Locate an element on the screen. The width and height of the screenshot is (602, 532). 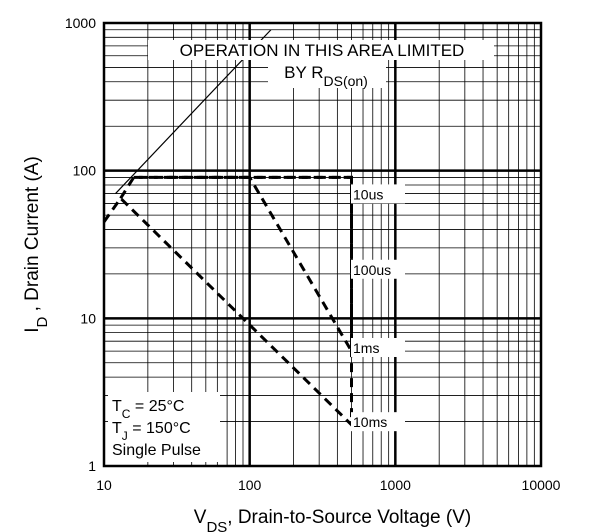
condition-line: TC = 25°C is located at coordinates (148, 409).